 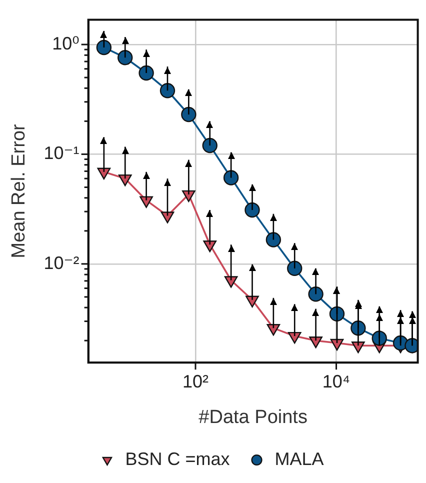 I want to click on x-tick-label: 10⁴, so click(x=336, y=381).